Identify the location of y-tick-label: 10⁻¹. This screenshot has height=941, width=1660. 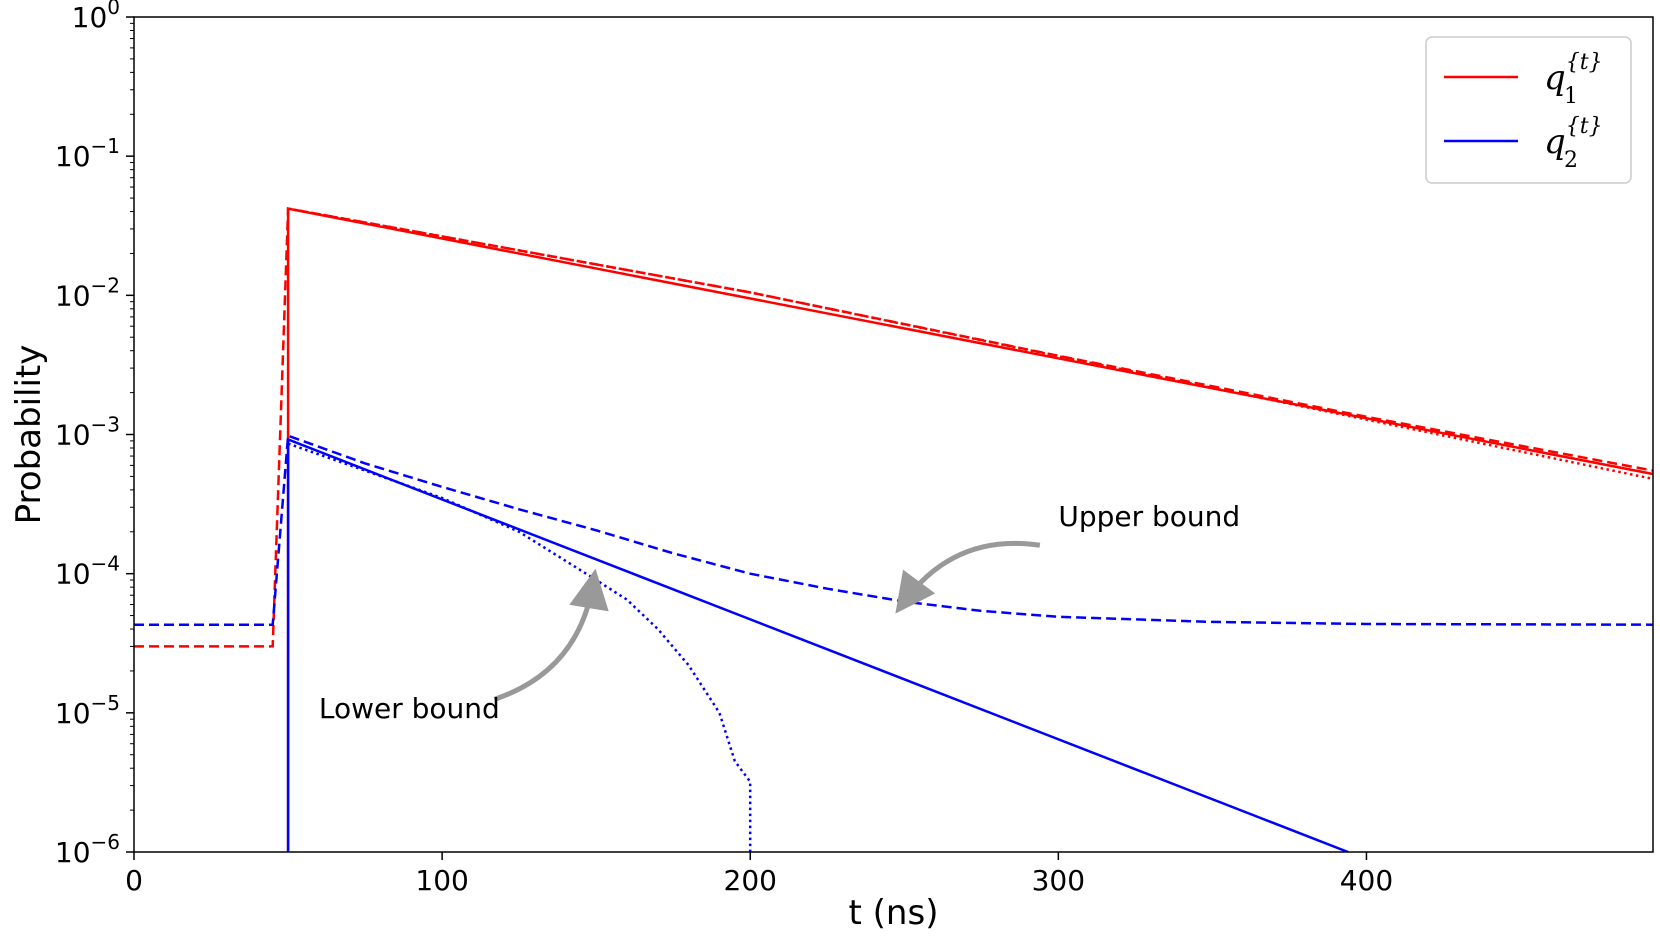
(87, 153).